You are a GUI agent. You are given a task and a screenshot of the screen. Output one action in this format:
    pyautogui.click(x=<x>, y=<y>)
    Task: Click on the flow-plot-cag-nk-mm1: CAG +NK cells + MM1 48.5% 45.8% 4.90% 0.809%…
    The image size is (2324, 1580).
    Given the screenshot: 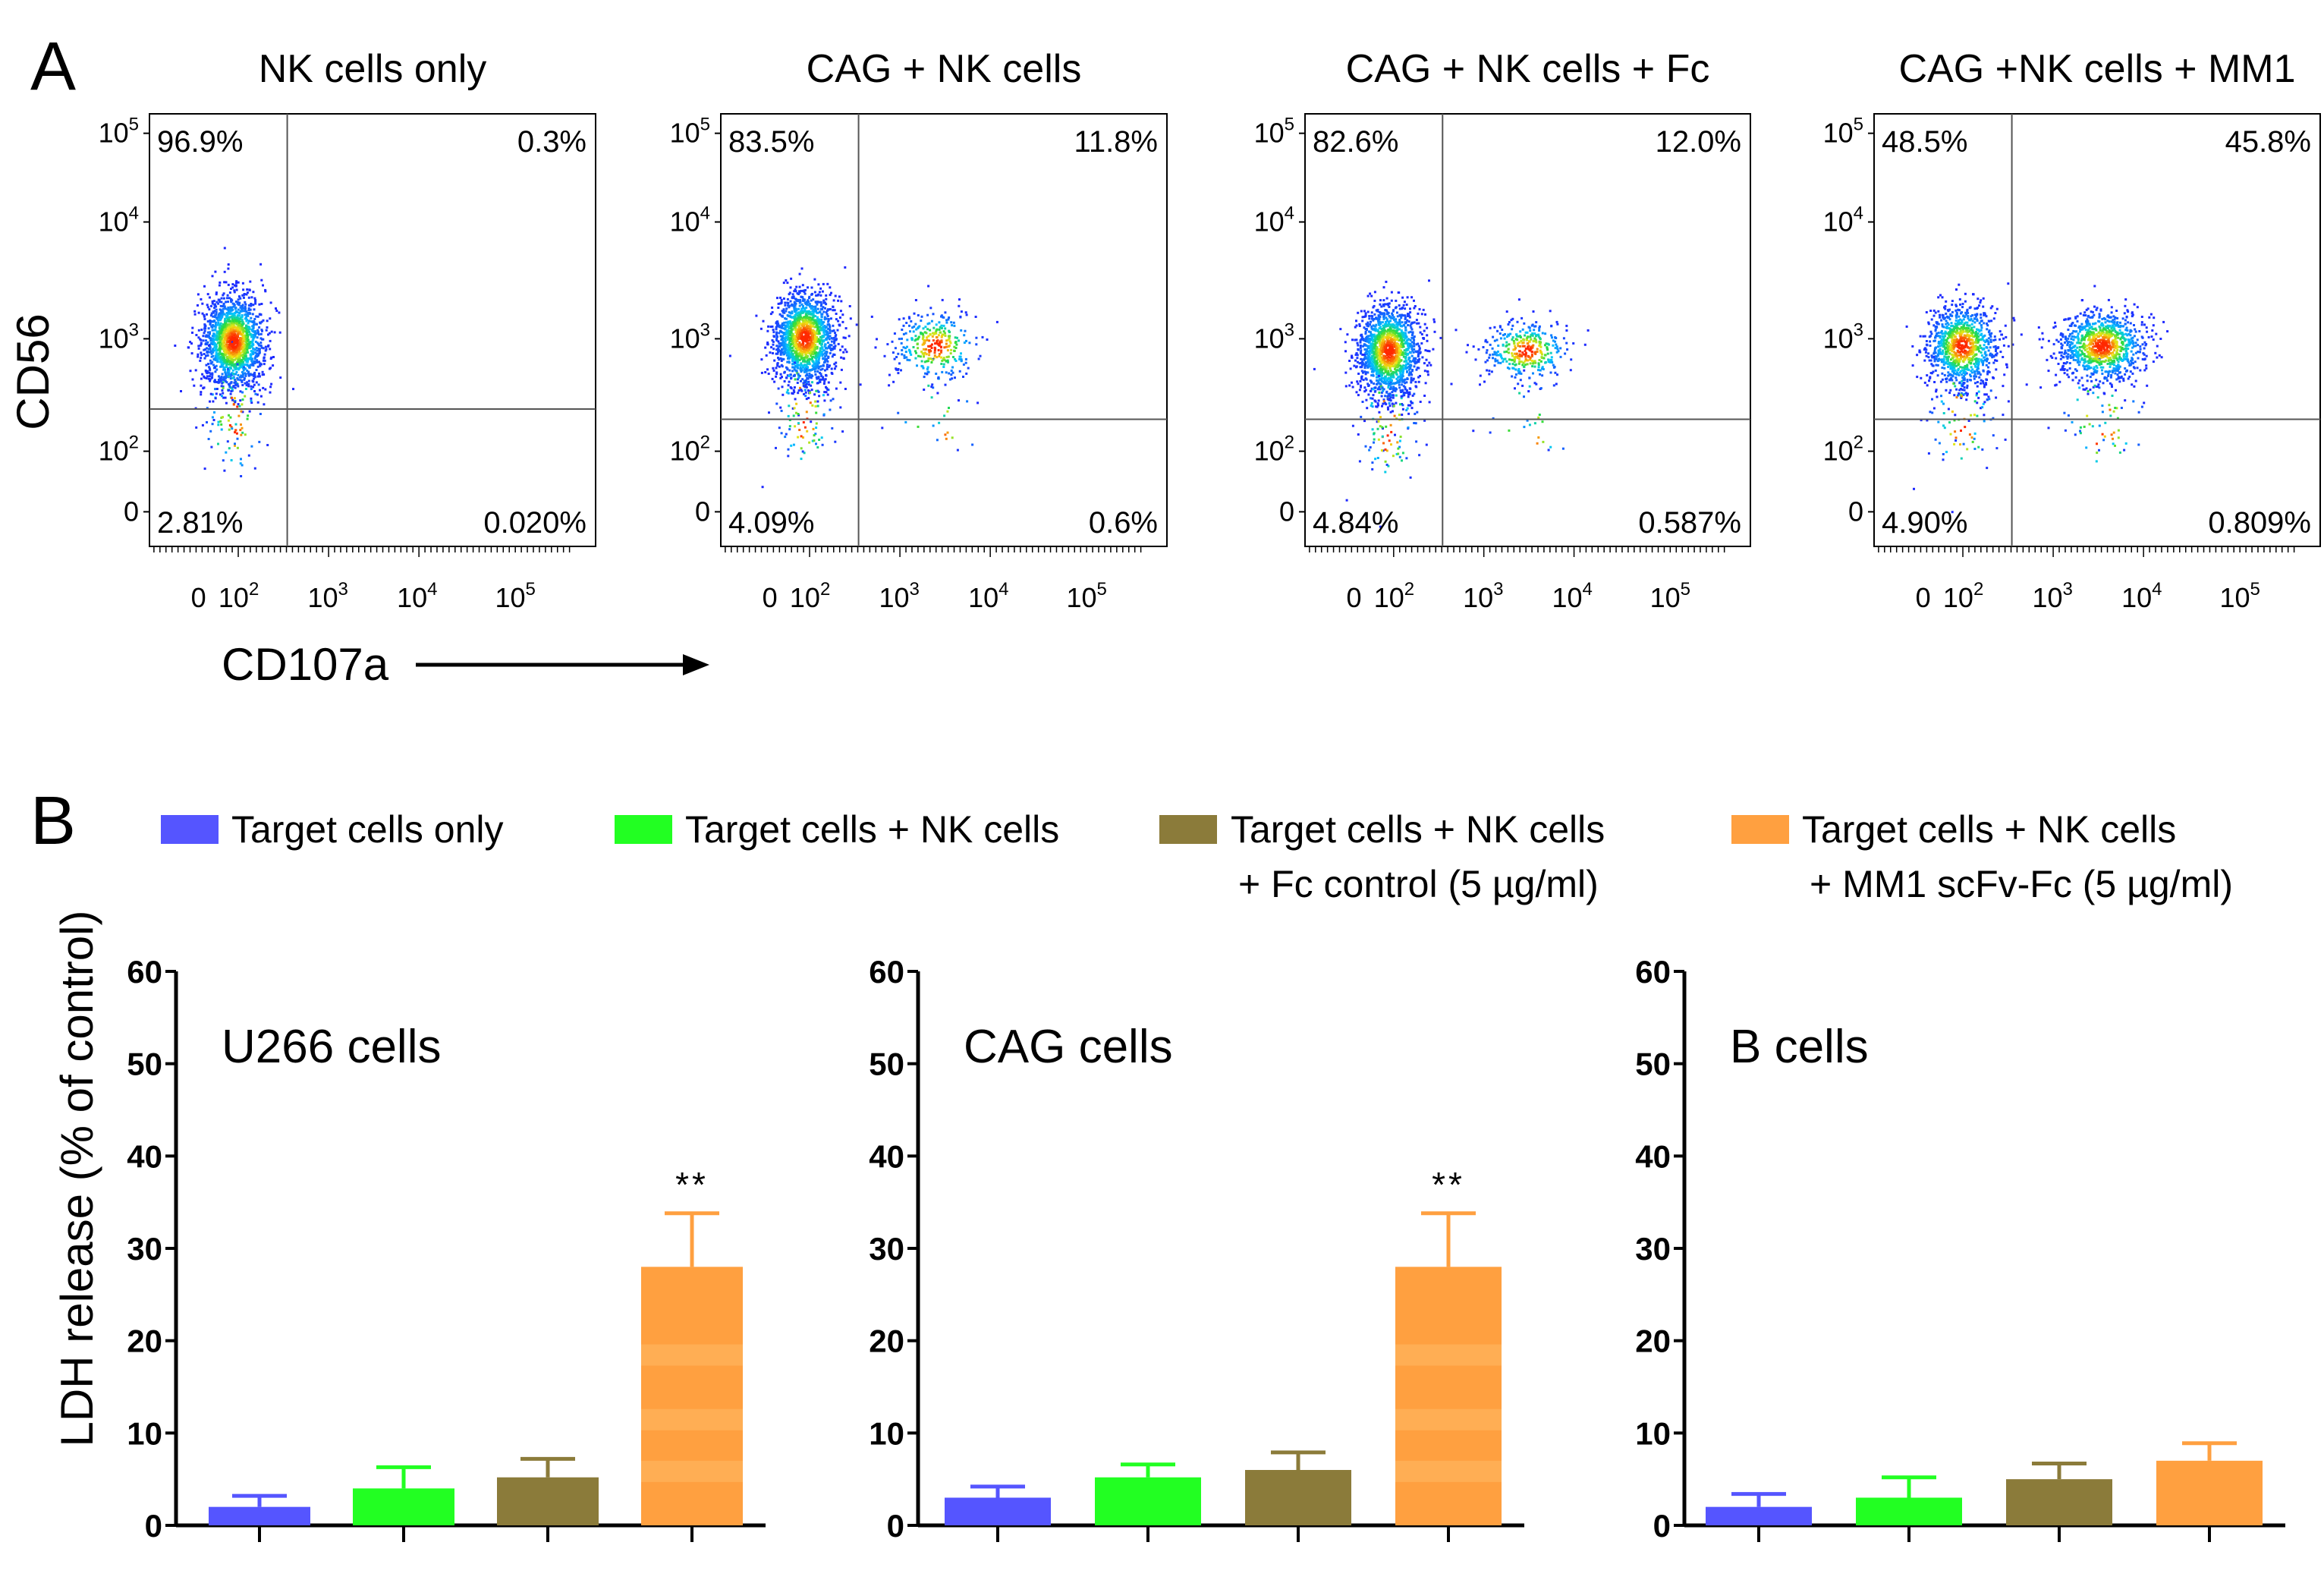 What is the action you would take?
    pyautogui.click(x=2072, y=330)
    